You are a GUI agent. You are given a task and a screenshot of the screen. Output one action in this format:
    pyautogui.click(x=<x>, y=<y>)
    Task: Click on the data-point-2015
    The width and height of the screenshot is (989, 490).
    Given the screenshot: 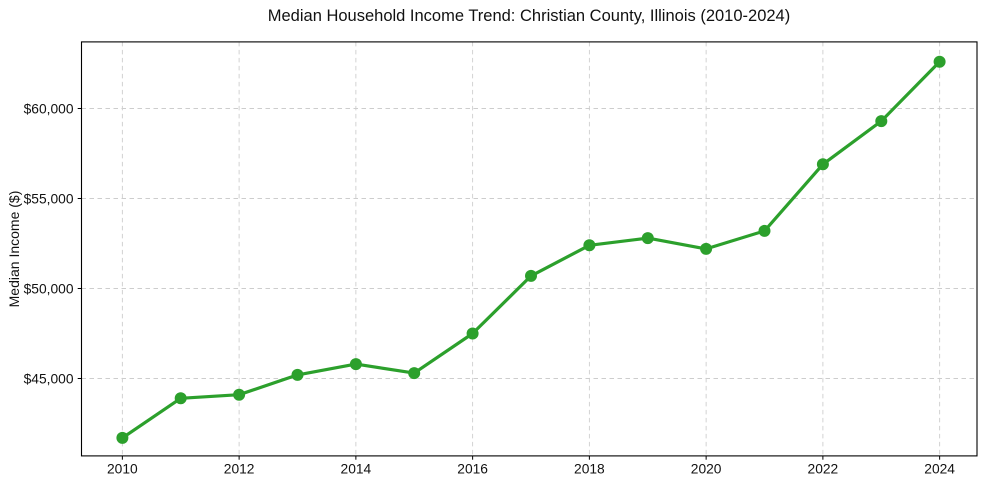 What is the action you would take?
    pyautogui.click(x=414, y=373)
    